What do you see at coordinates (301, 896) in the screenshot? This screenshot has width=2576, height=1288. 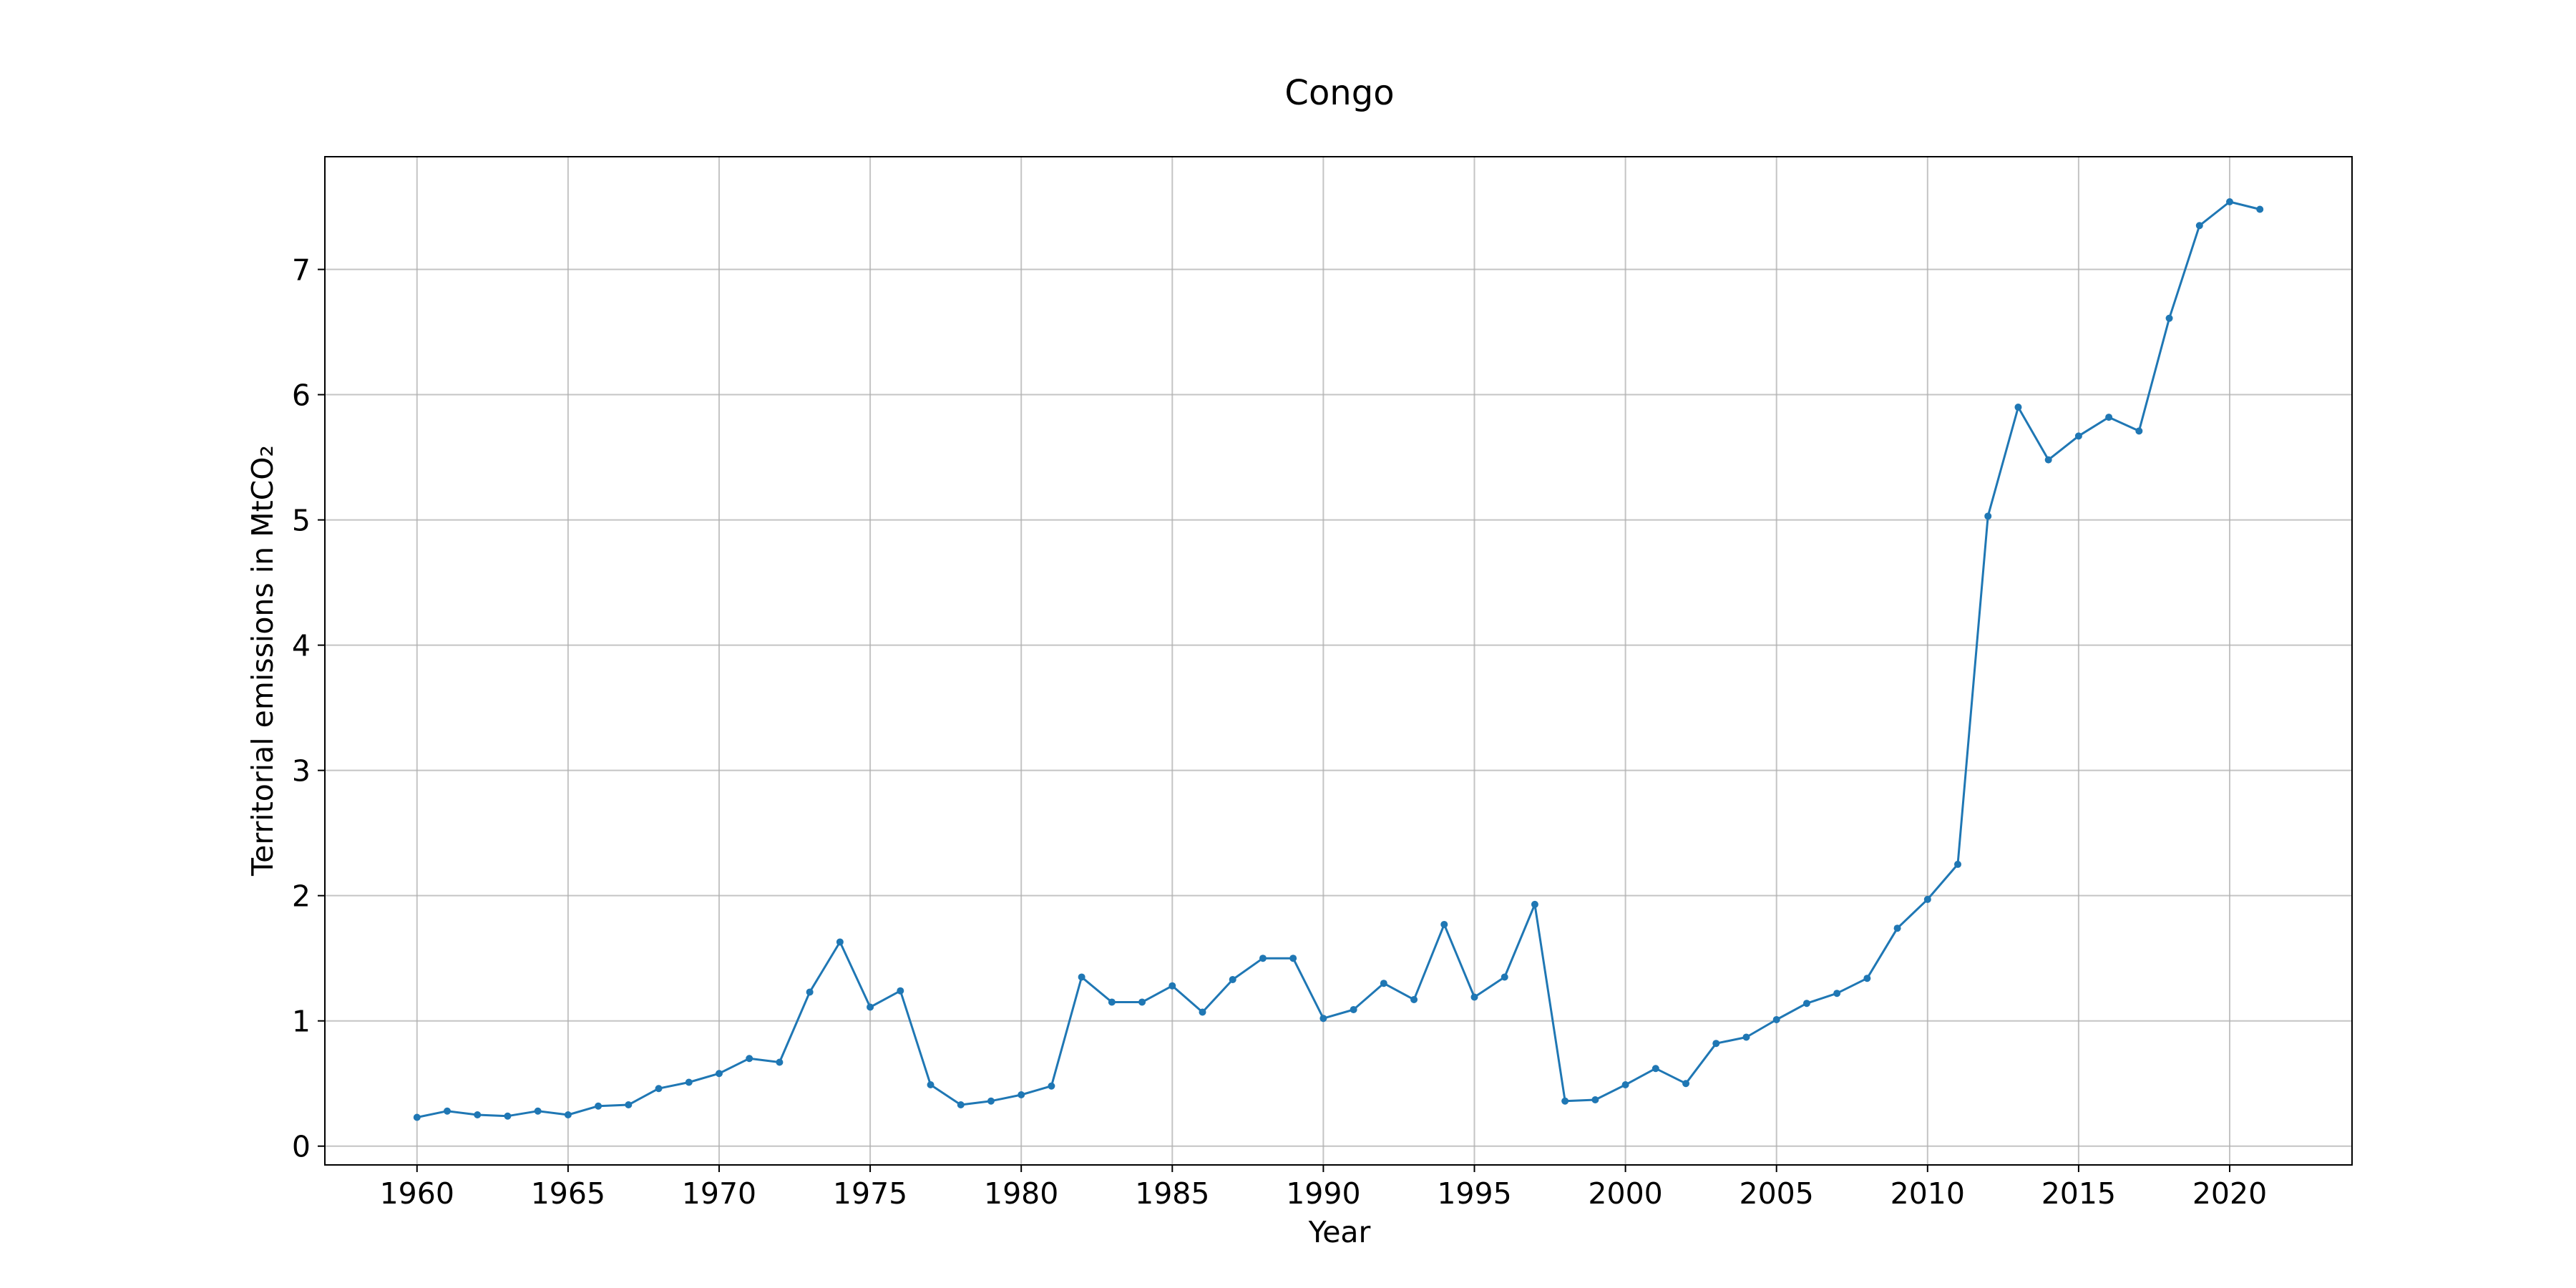 I see `y-tick-label: 2` at bounding box center [301, 896].